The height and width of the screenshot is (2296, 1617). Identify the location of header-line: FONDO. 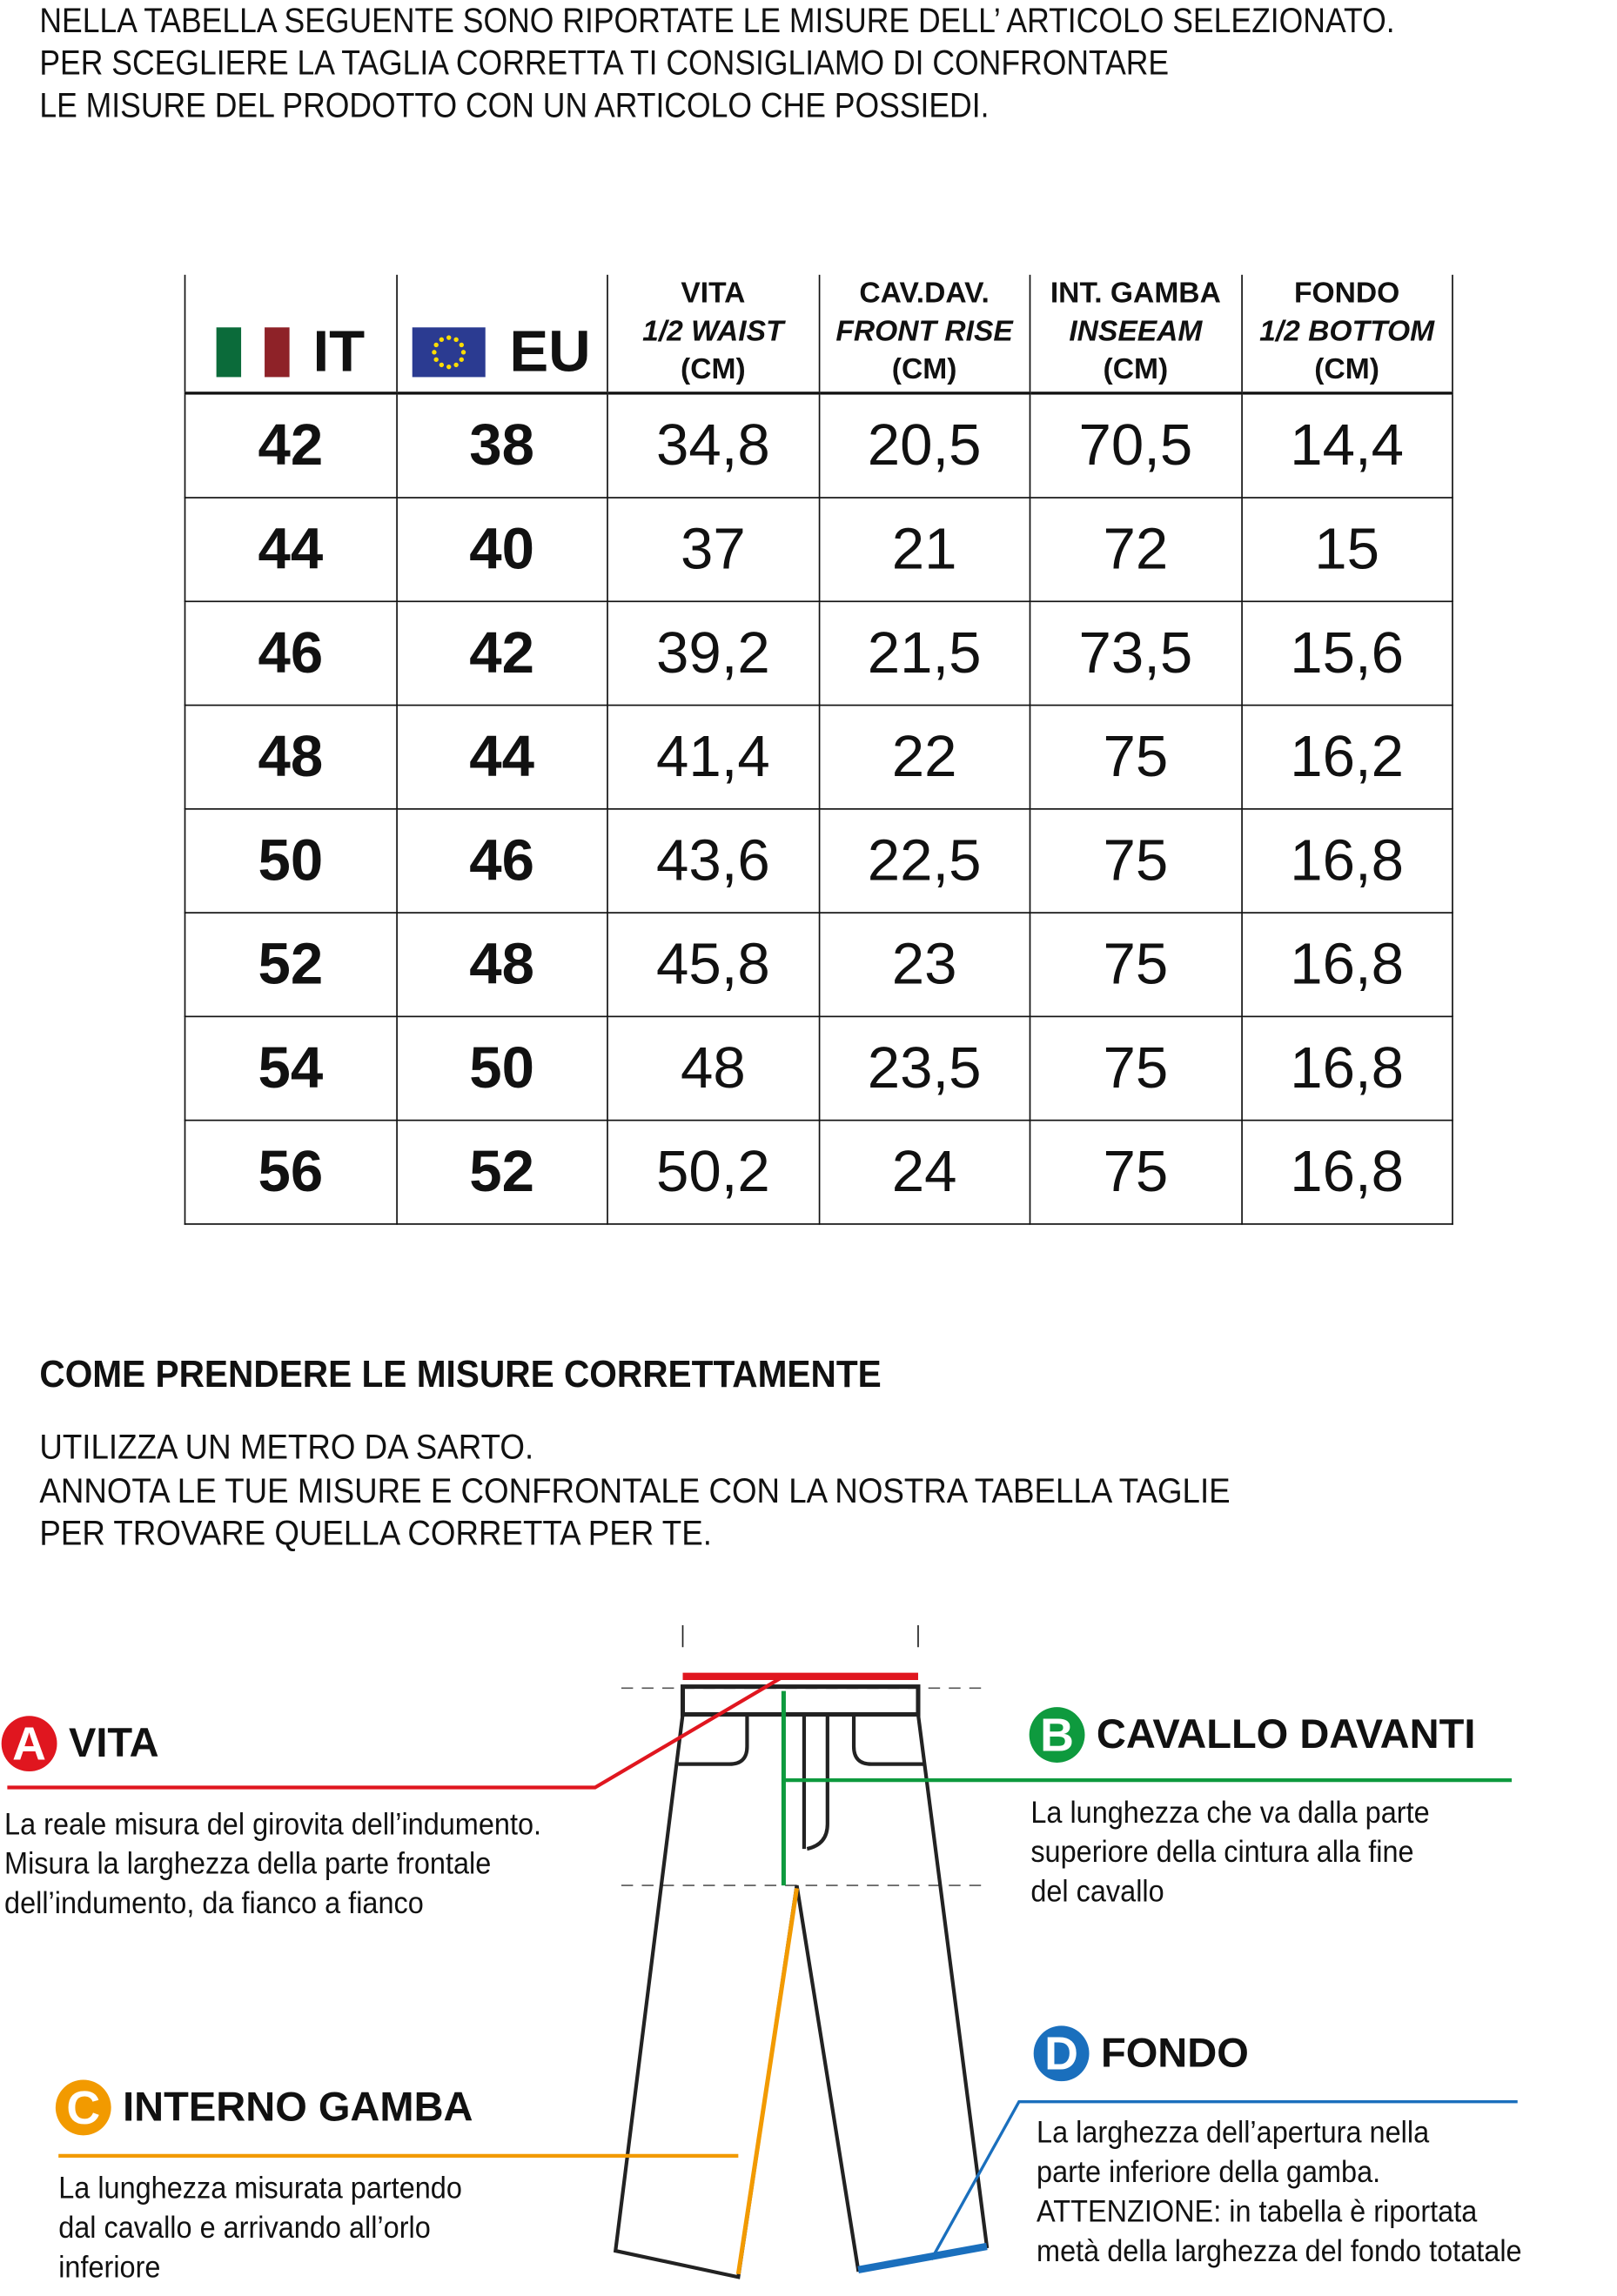
(1346, 294).